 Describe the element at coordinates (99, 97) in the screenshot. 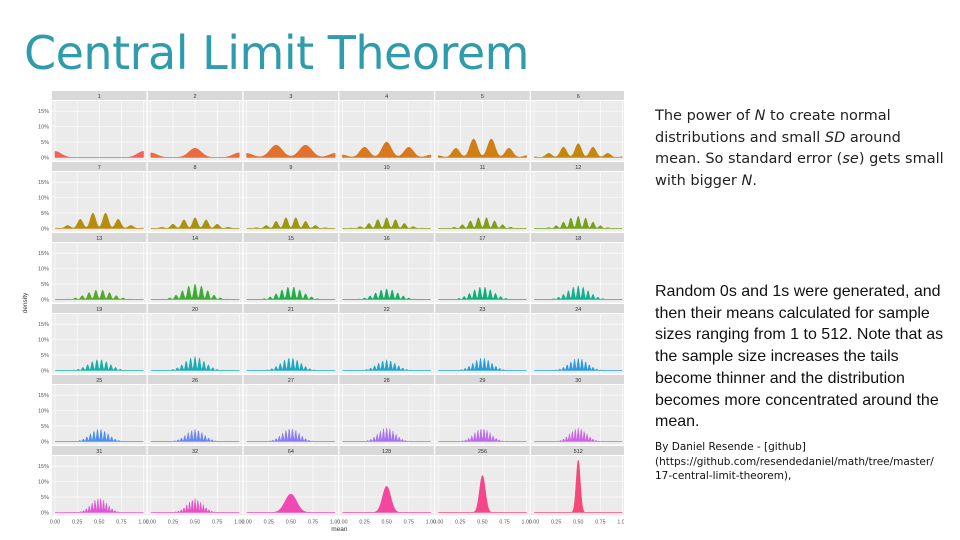

I see `facet-label: 1` at that location.